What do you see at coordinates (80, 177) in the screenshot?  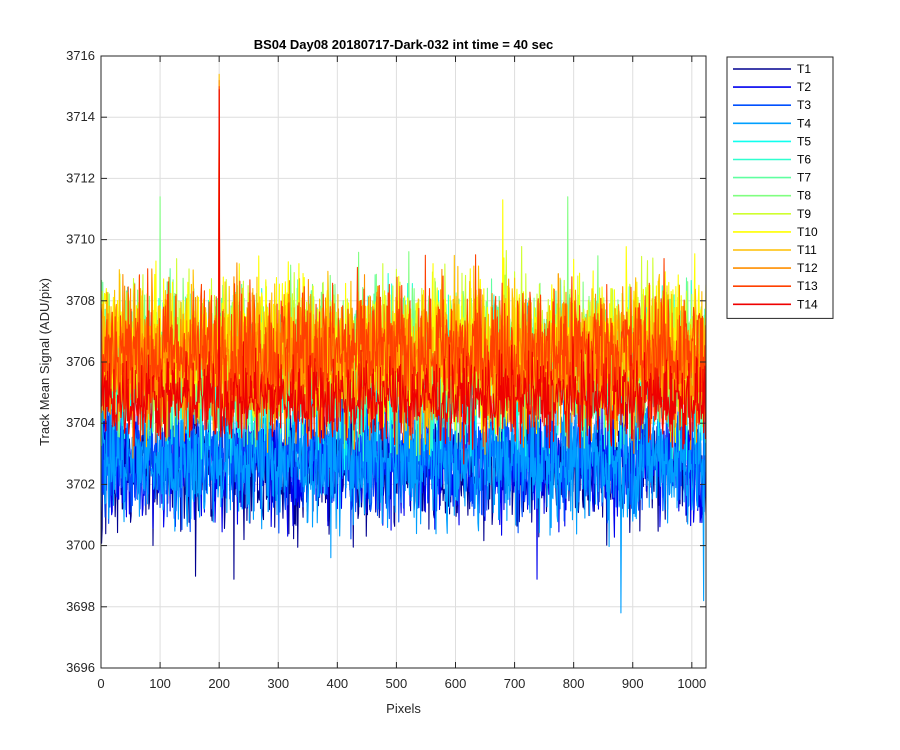 I see `y-tick-label: 3712` at bounding box center [80, 177].